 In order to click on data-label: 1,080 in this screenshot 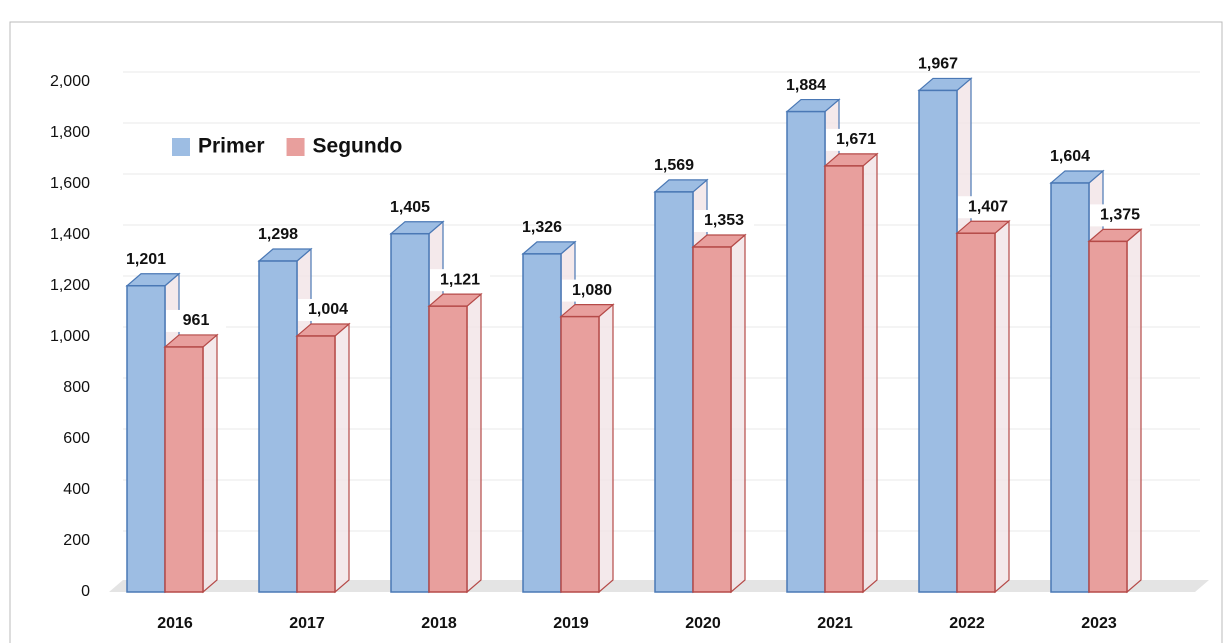, I will do `click(592, 290)`.